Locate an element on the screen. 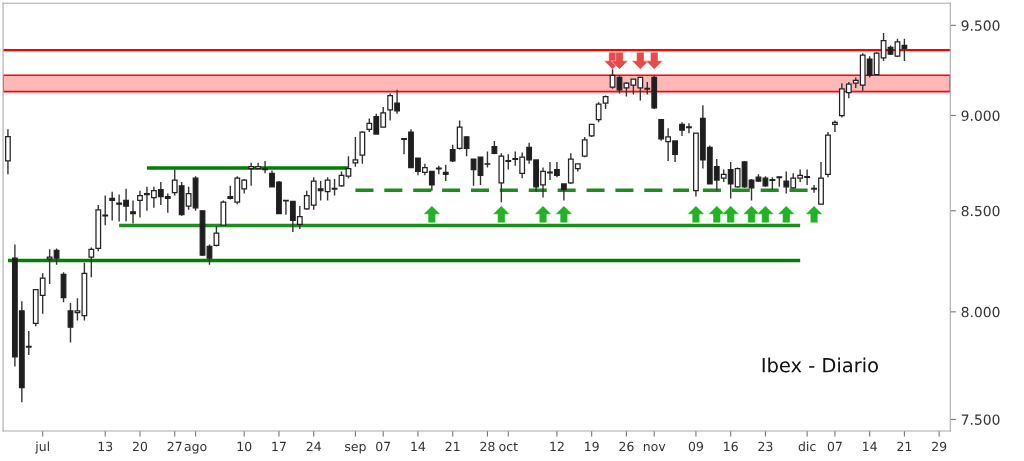 The height and width of the screenshot is (461, 1024). x-tick-label: 10 is located at coordinates (244, 446).